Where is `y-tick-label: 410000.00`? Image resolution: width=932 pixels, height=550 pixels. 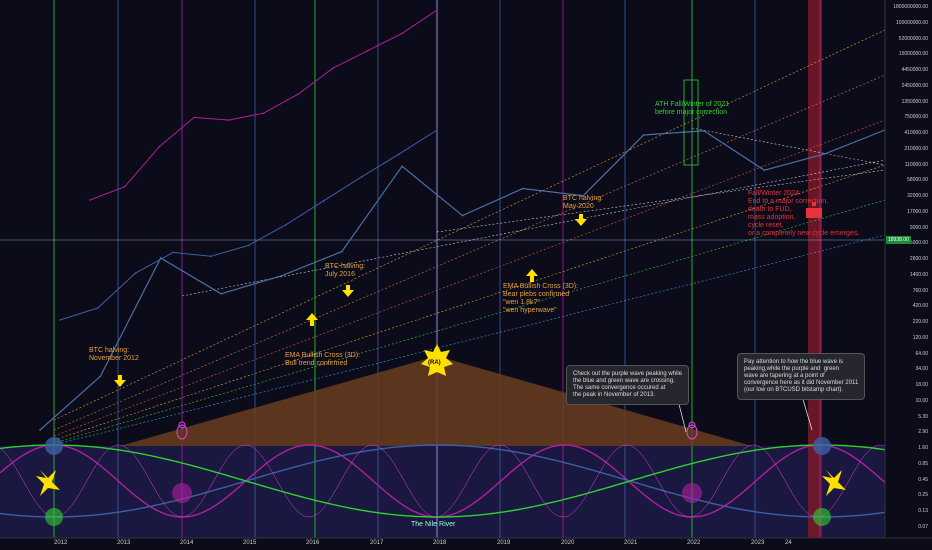
y-tick-label: 410000.00 is located at coordinates (916, 133).